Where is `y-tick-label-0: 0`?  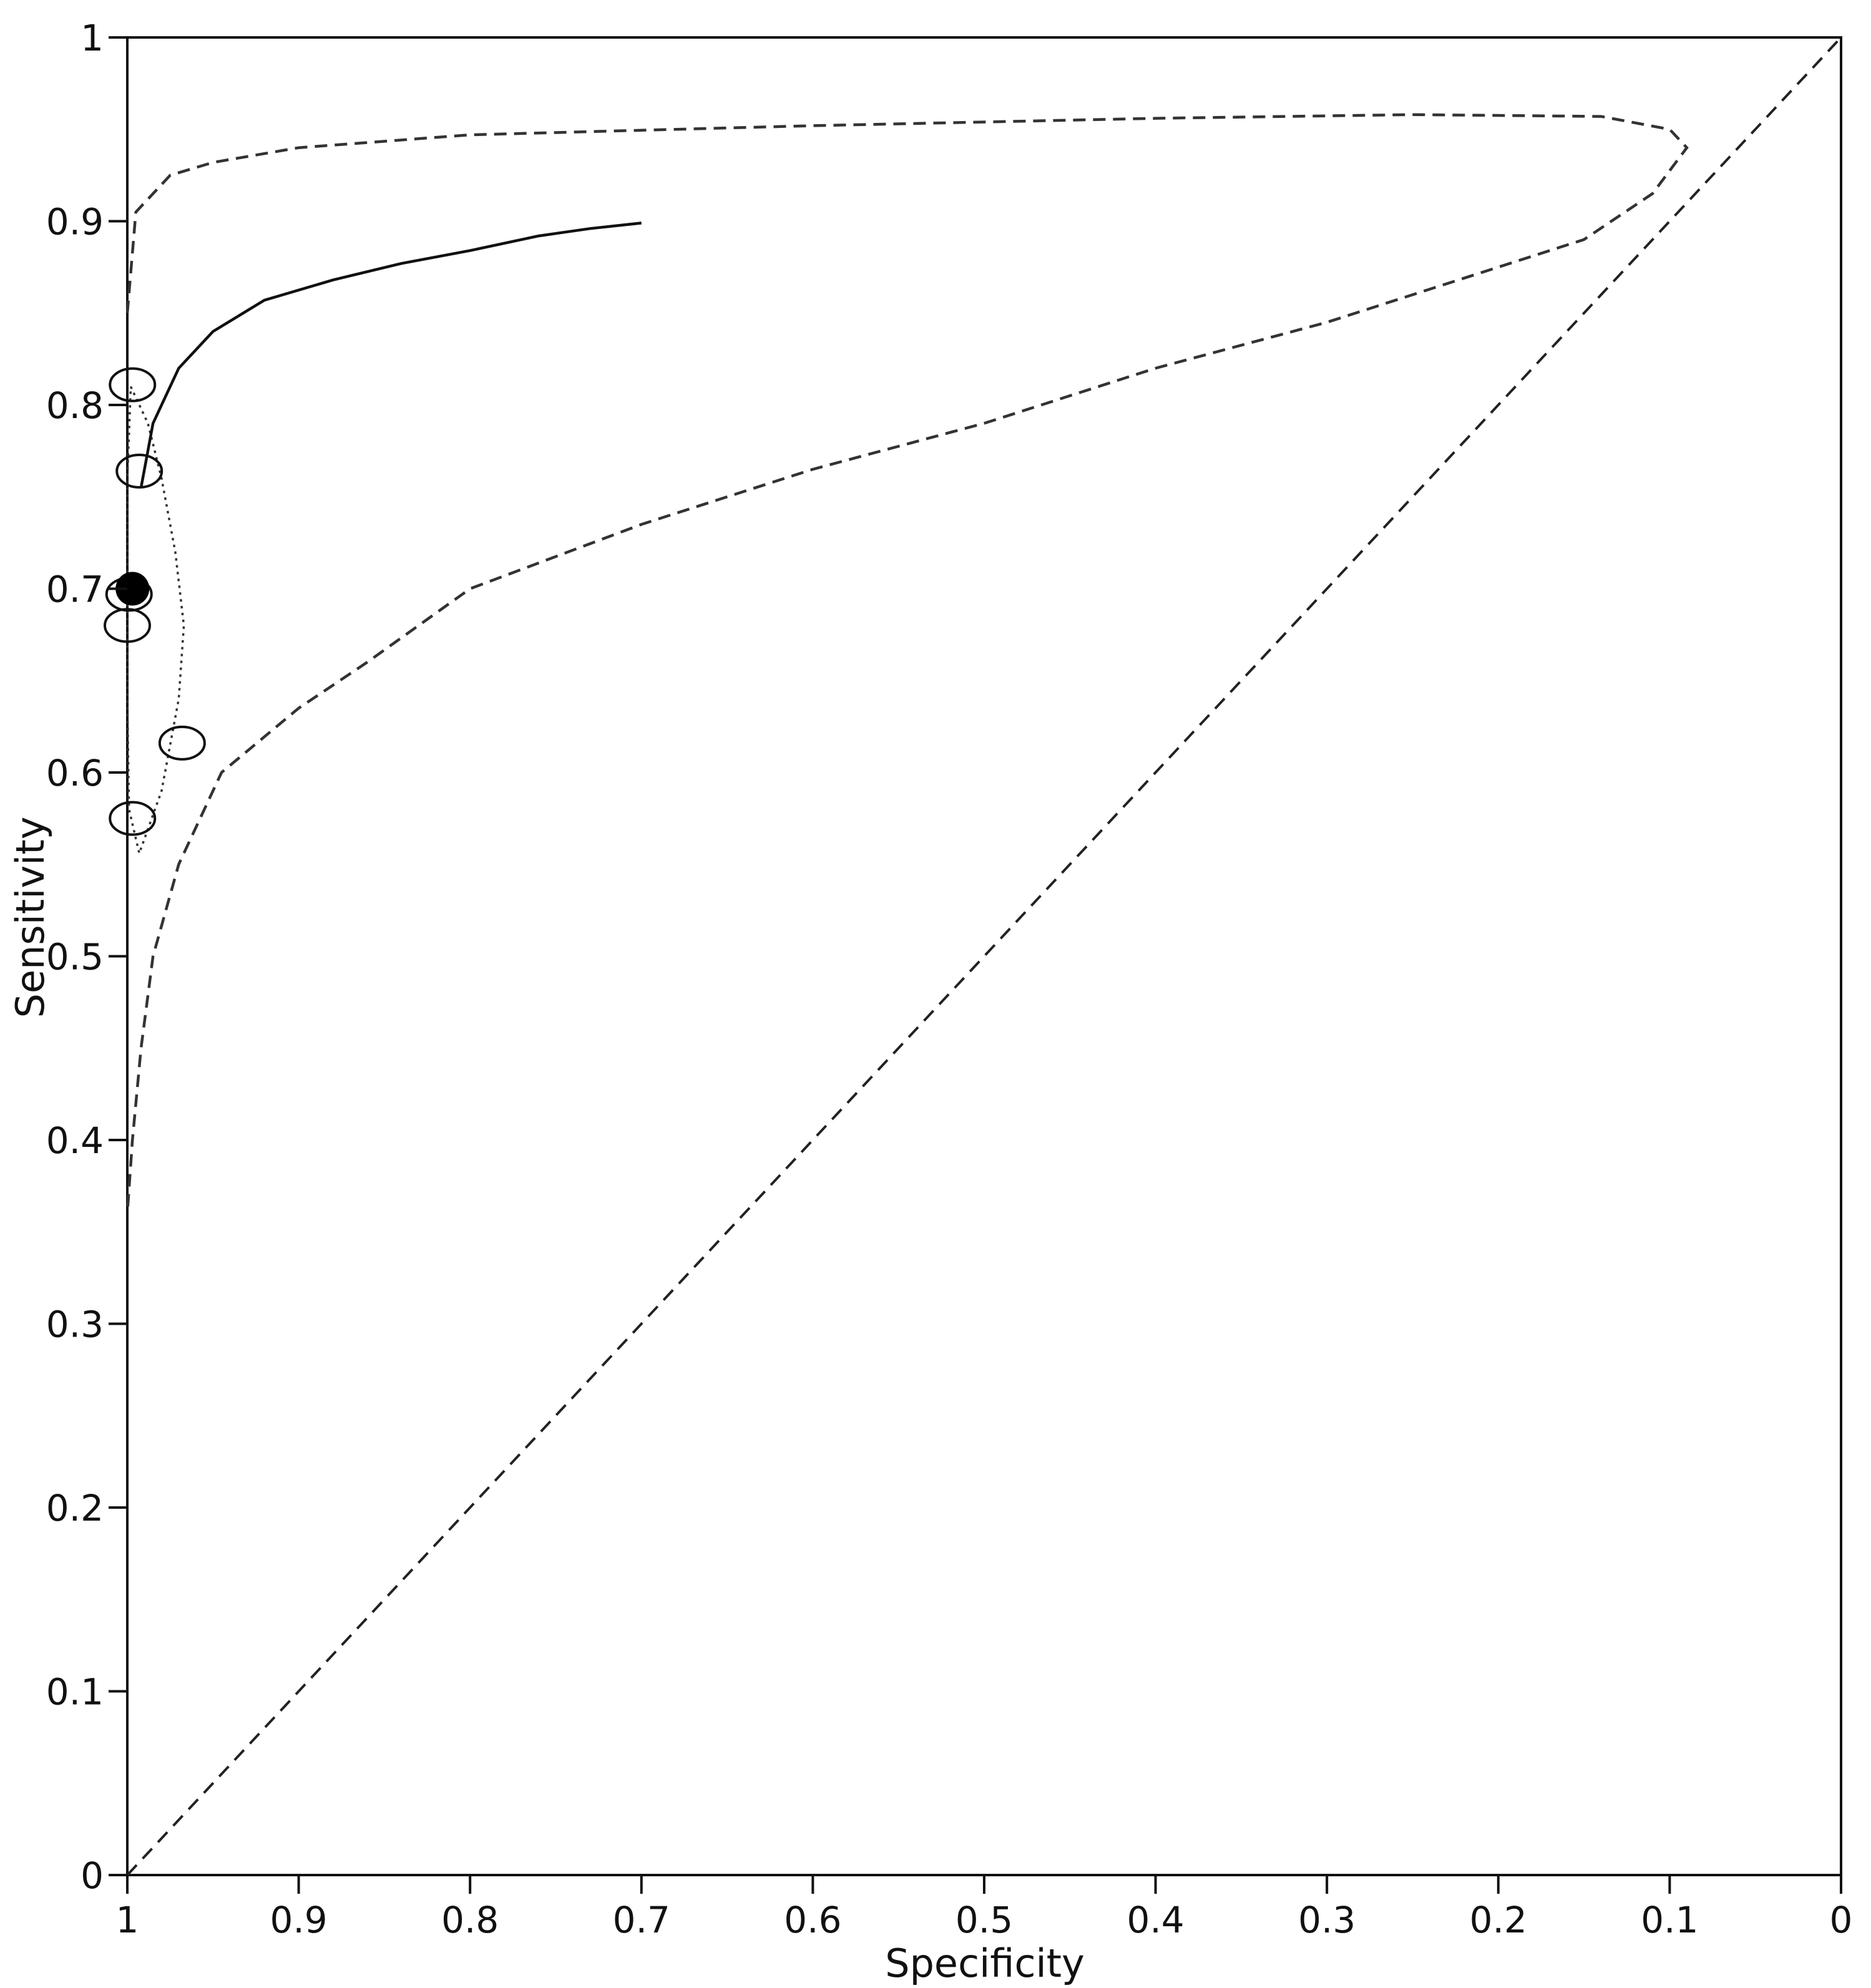
y-tick-label-0: 0 is located at coordinates (93, 1875).